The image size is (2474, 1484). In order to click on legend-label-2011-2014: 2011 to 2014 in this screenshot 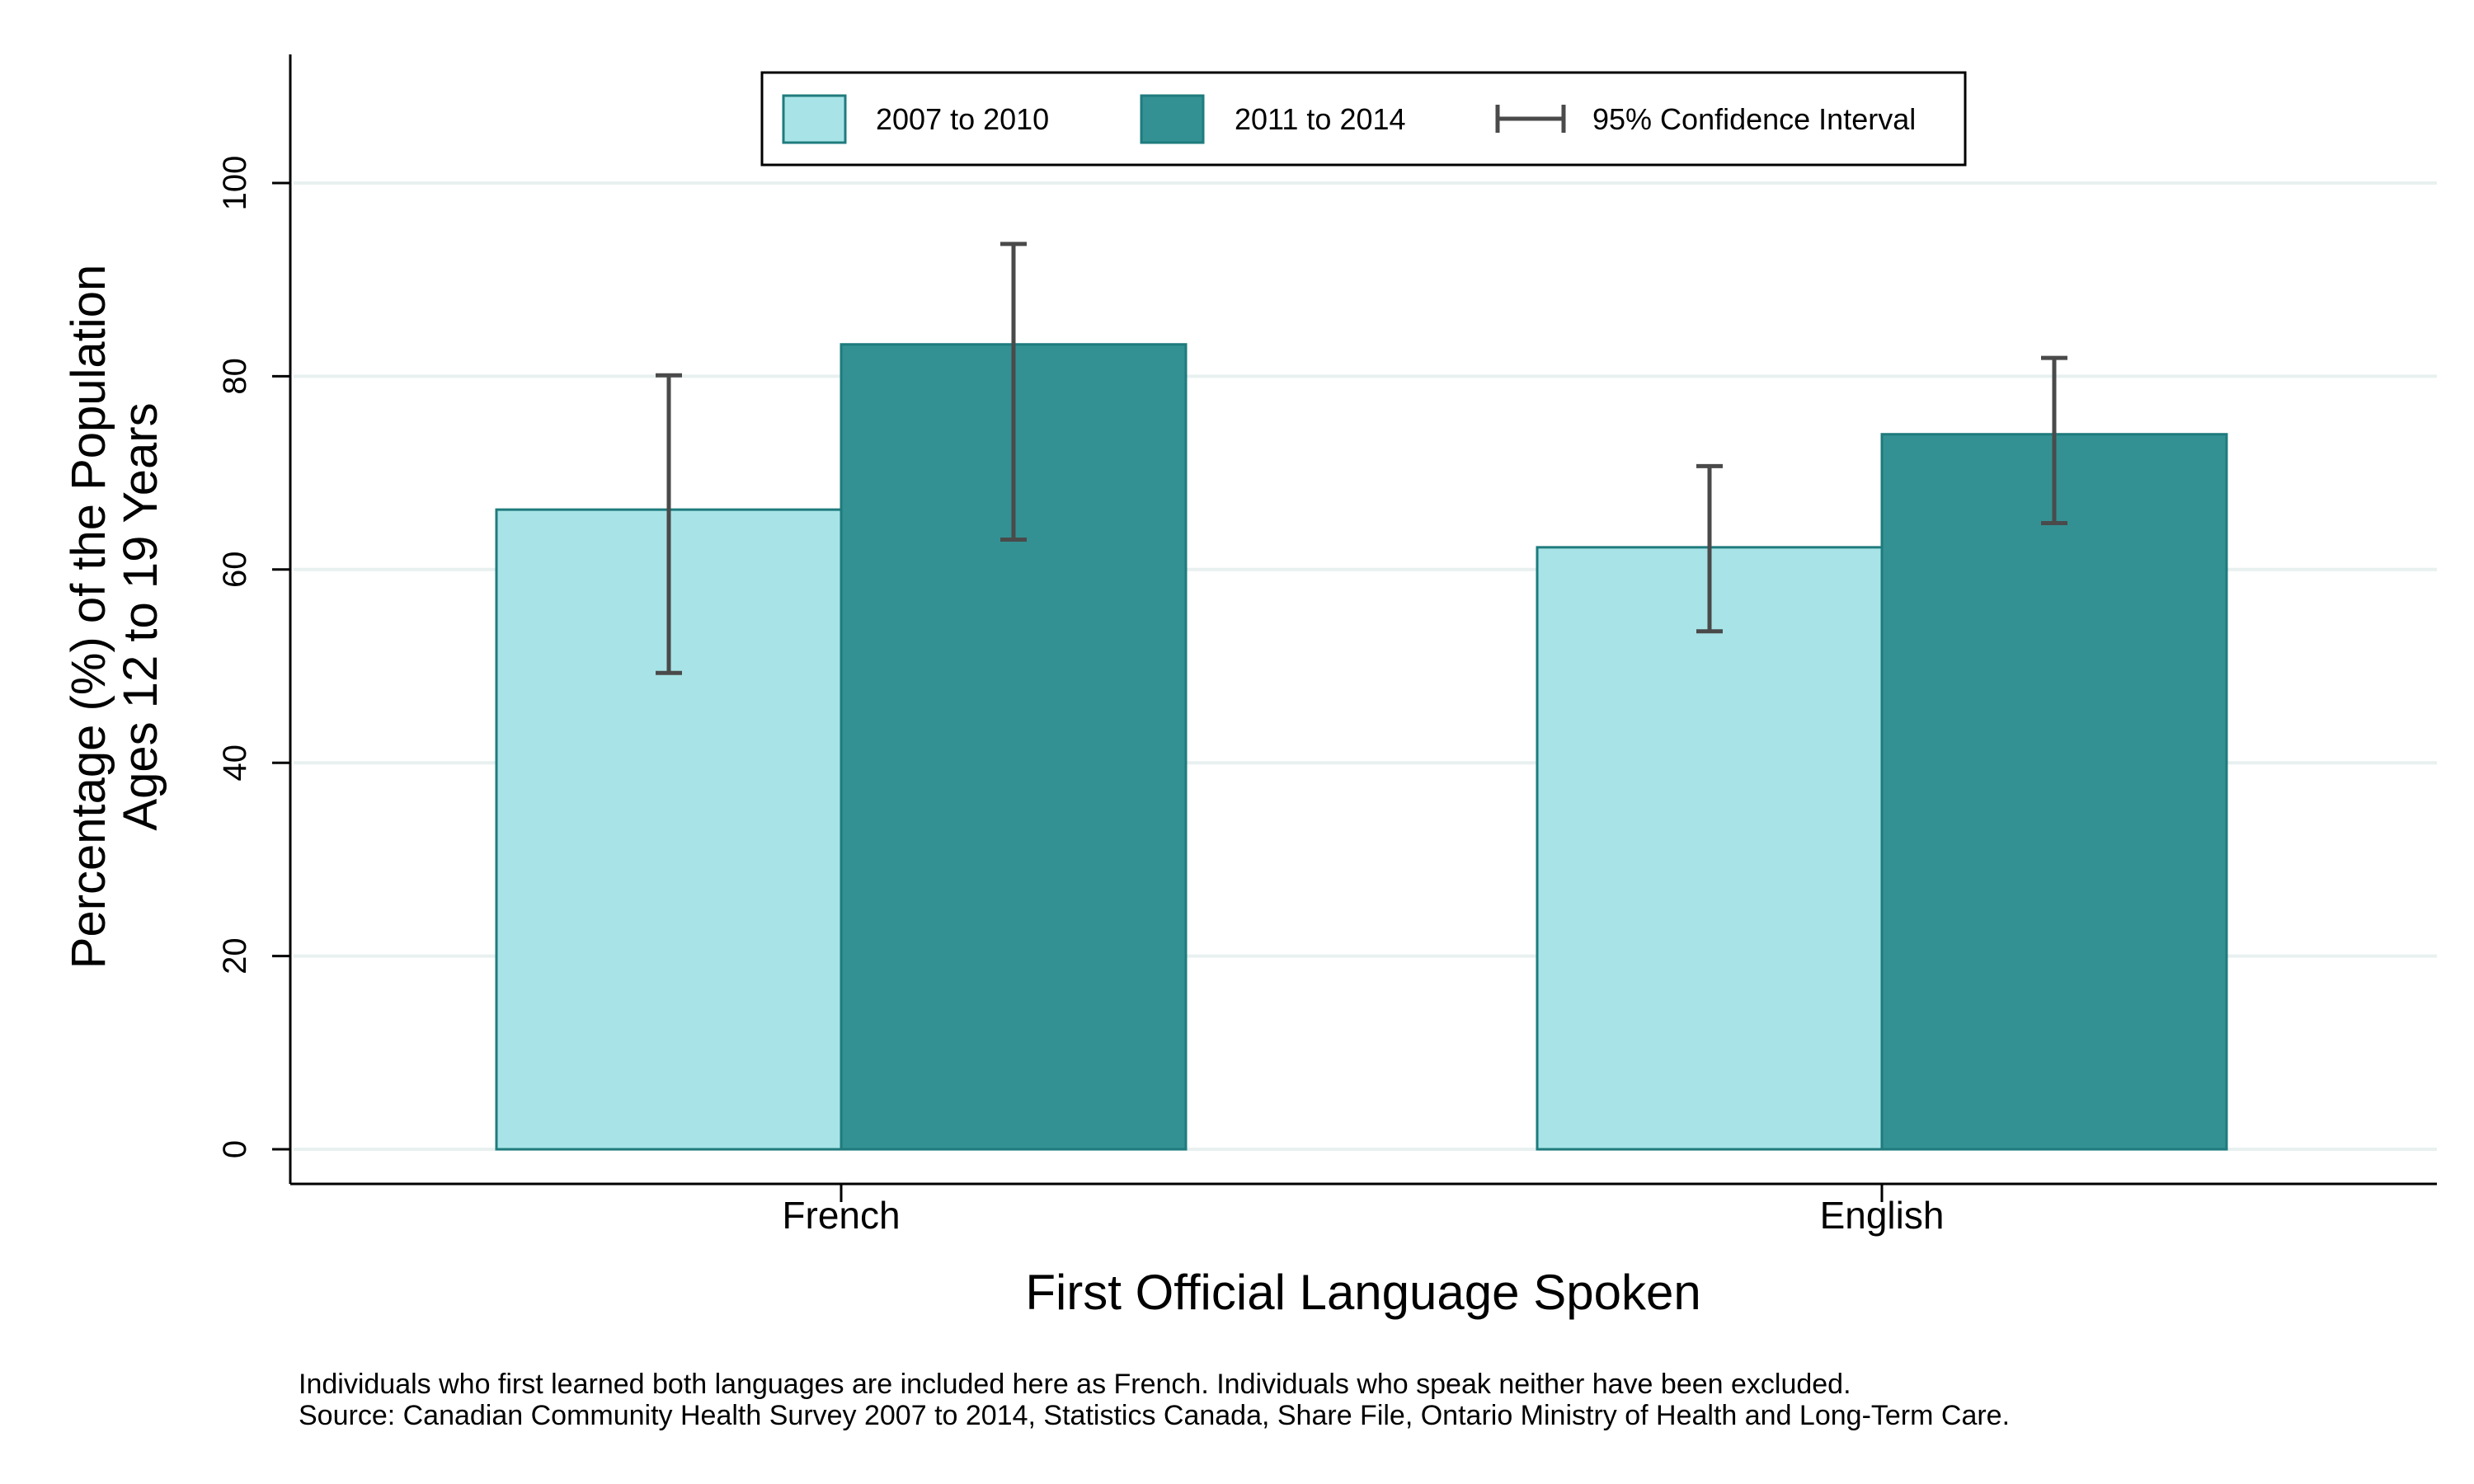, I will do `click(1320, 119)`.